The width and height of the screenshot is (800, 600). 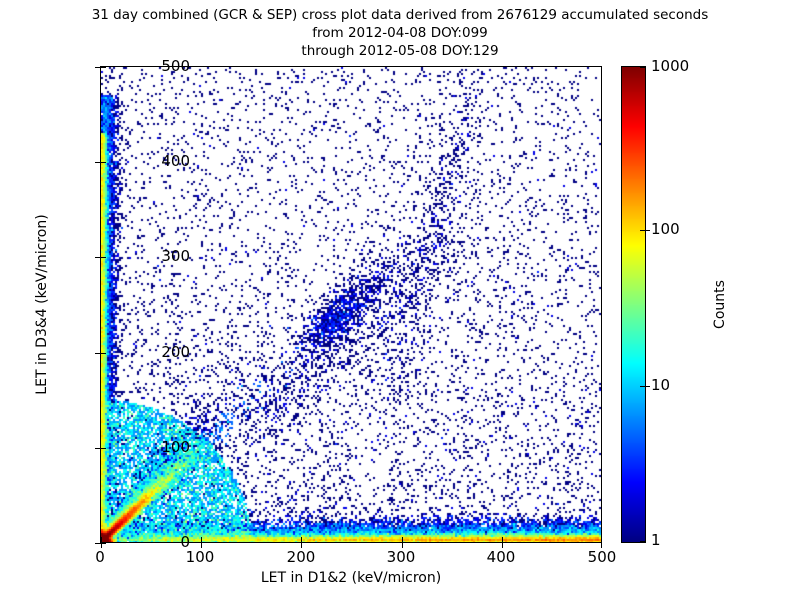 I want to click on x-tick-label-200: 200, so click(x=301, y=557).